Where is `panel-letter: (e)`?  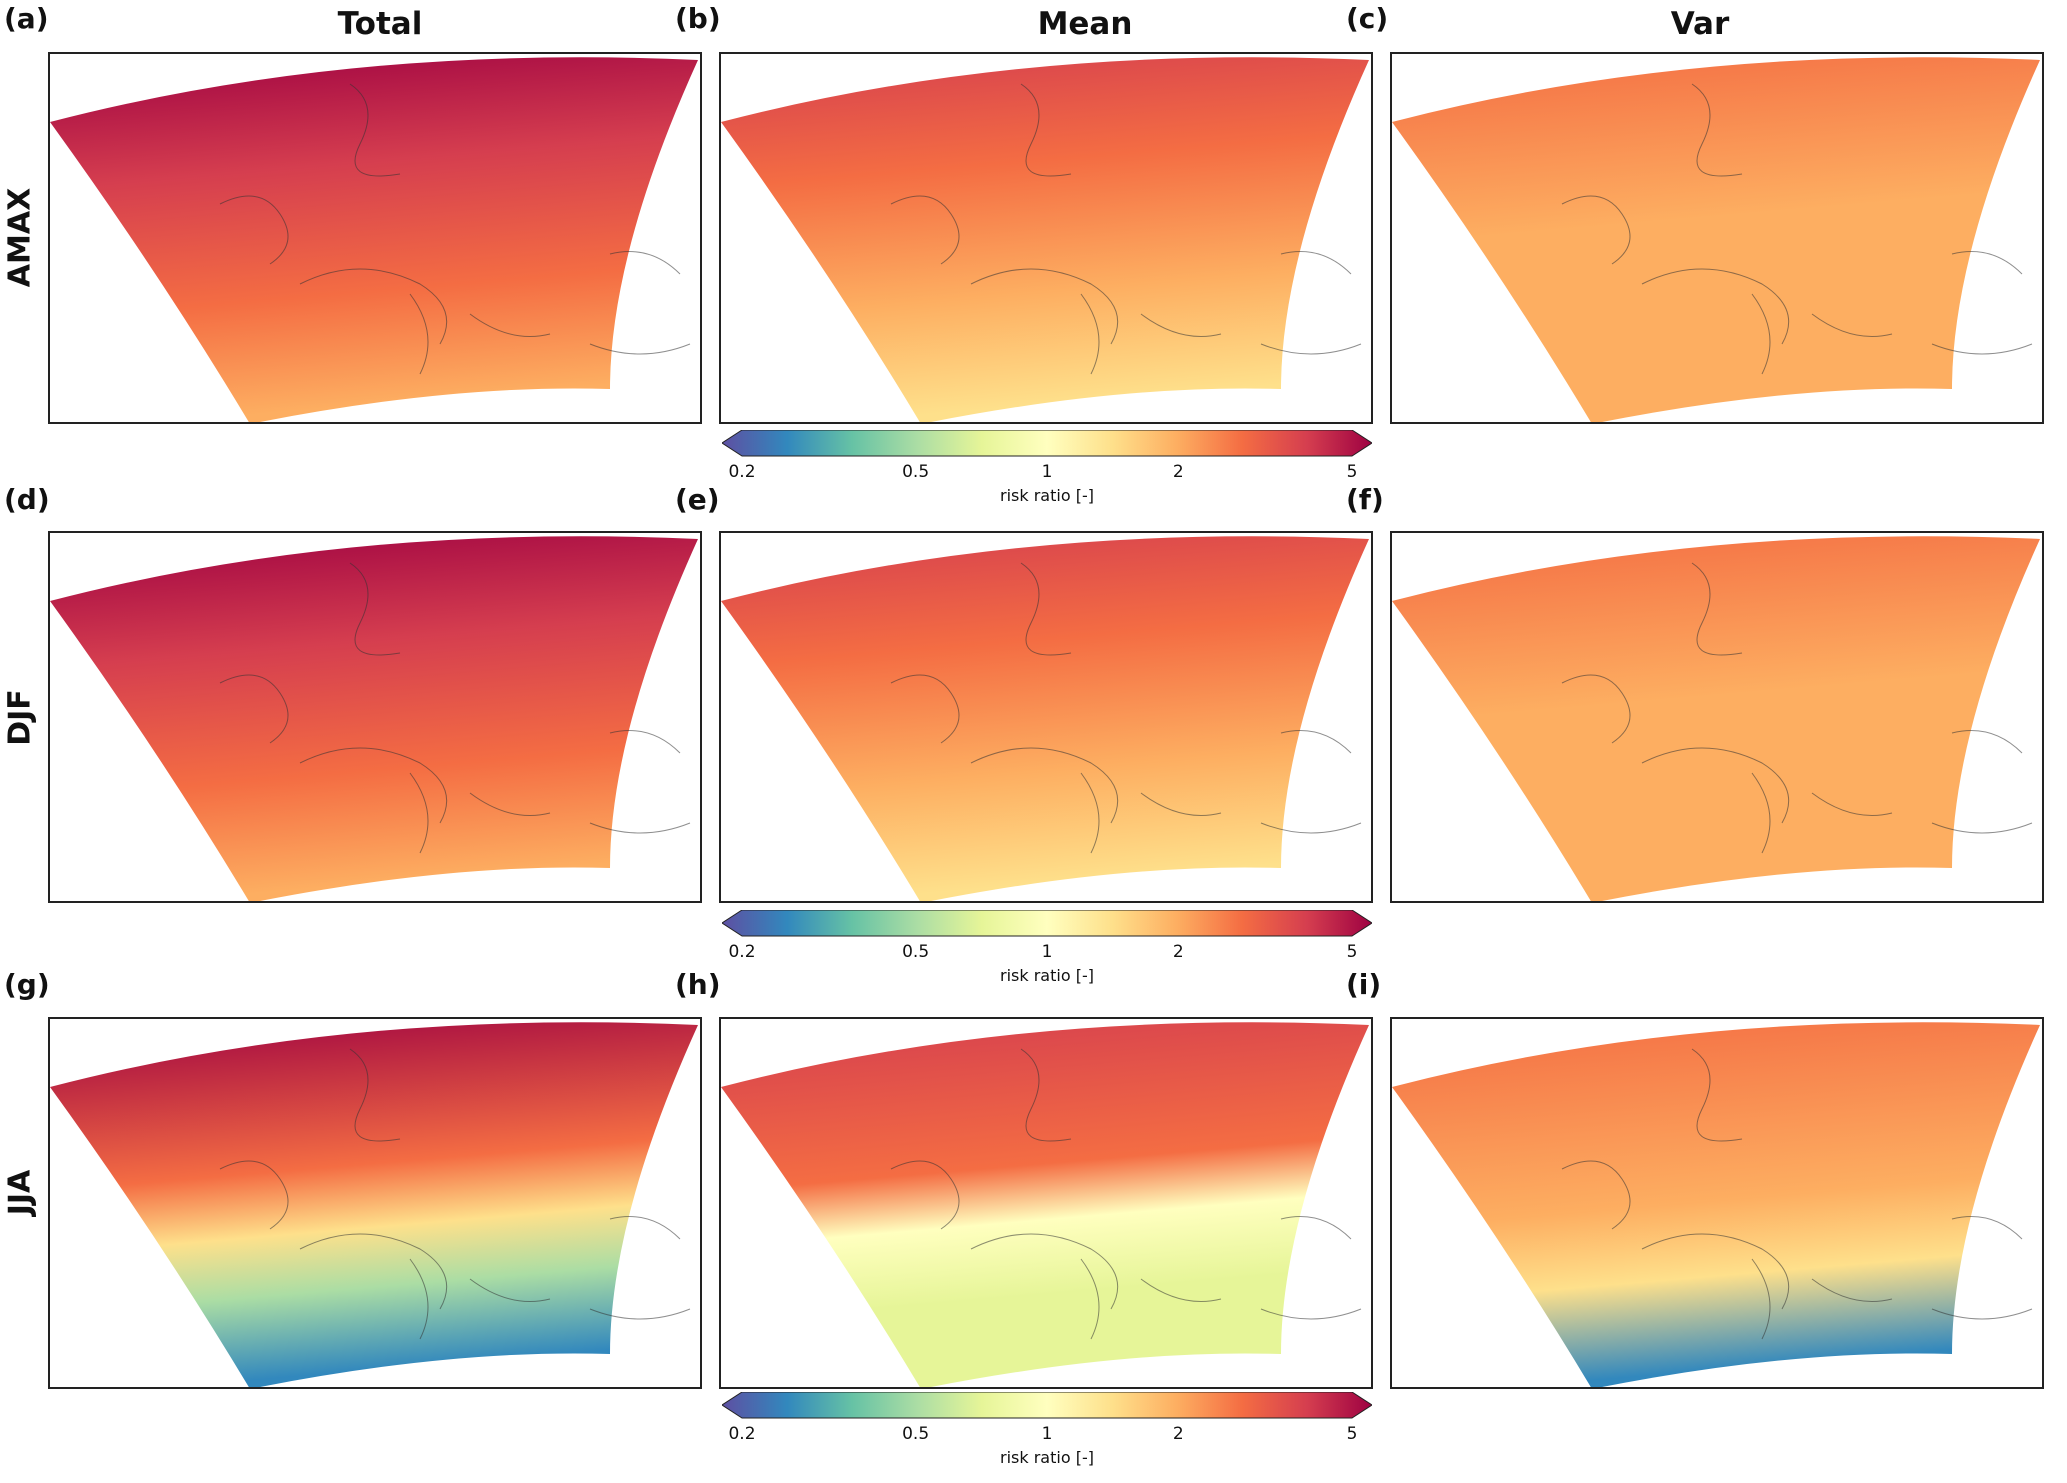 panel-letter: (e) is located at coordinates (697, 499).